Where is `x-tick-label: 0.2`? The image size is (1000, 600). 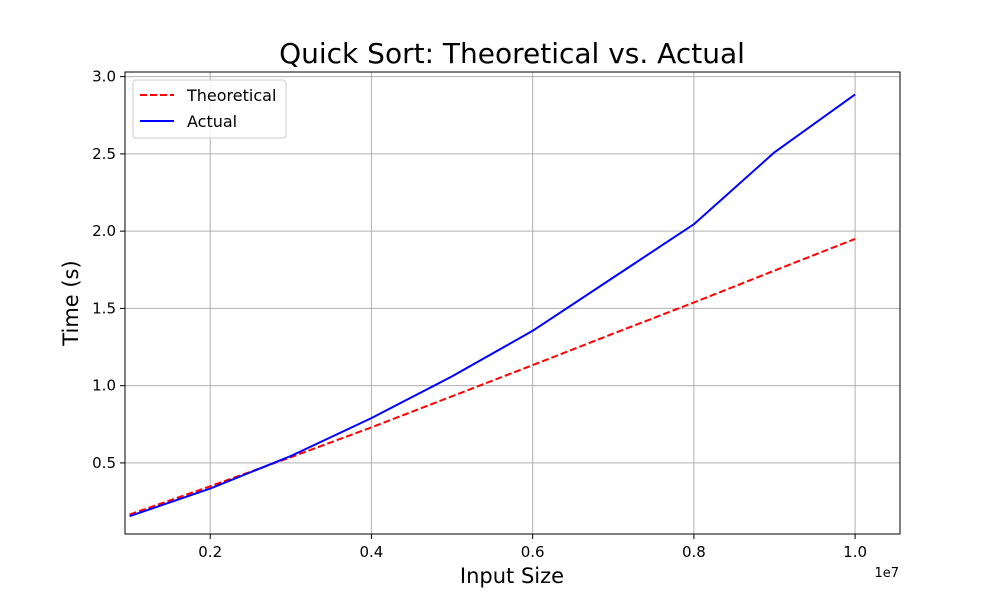
x-tick-label: 0.2 is located at coordinates (210, 552).